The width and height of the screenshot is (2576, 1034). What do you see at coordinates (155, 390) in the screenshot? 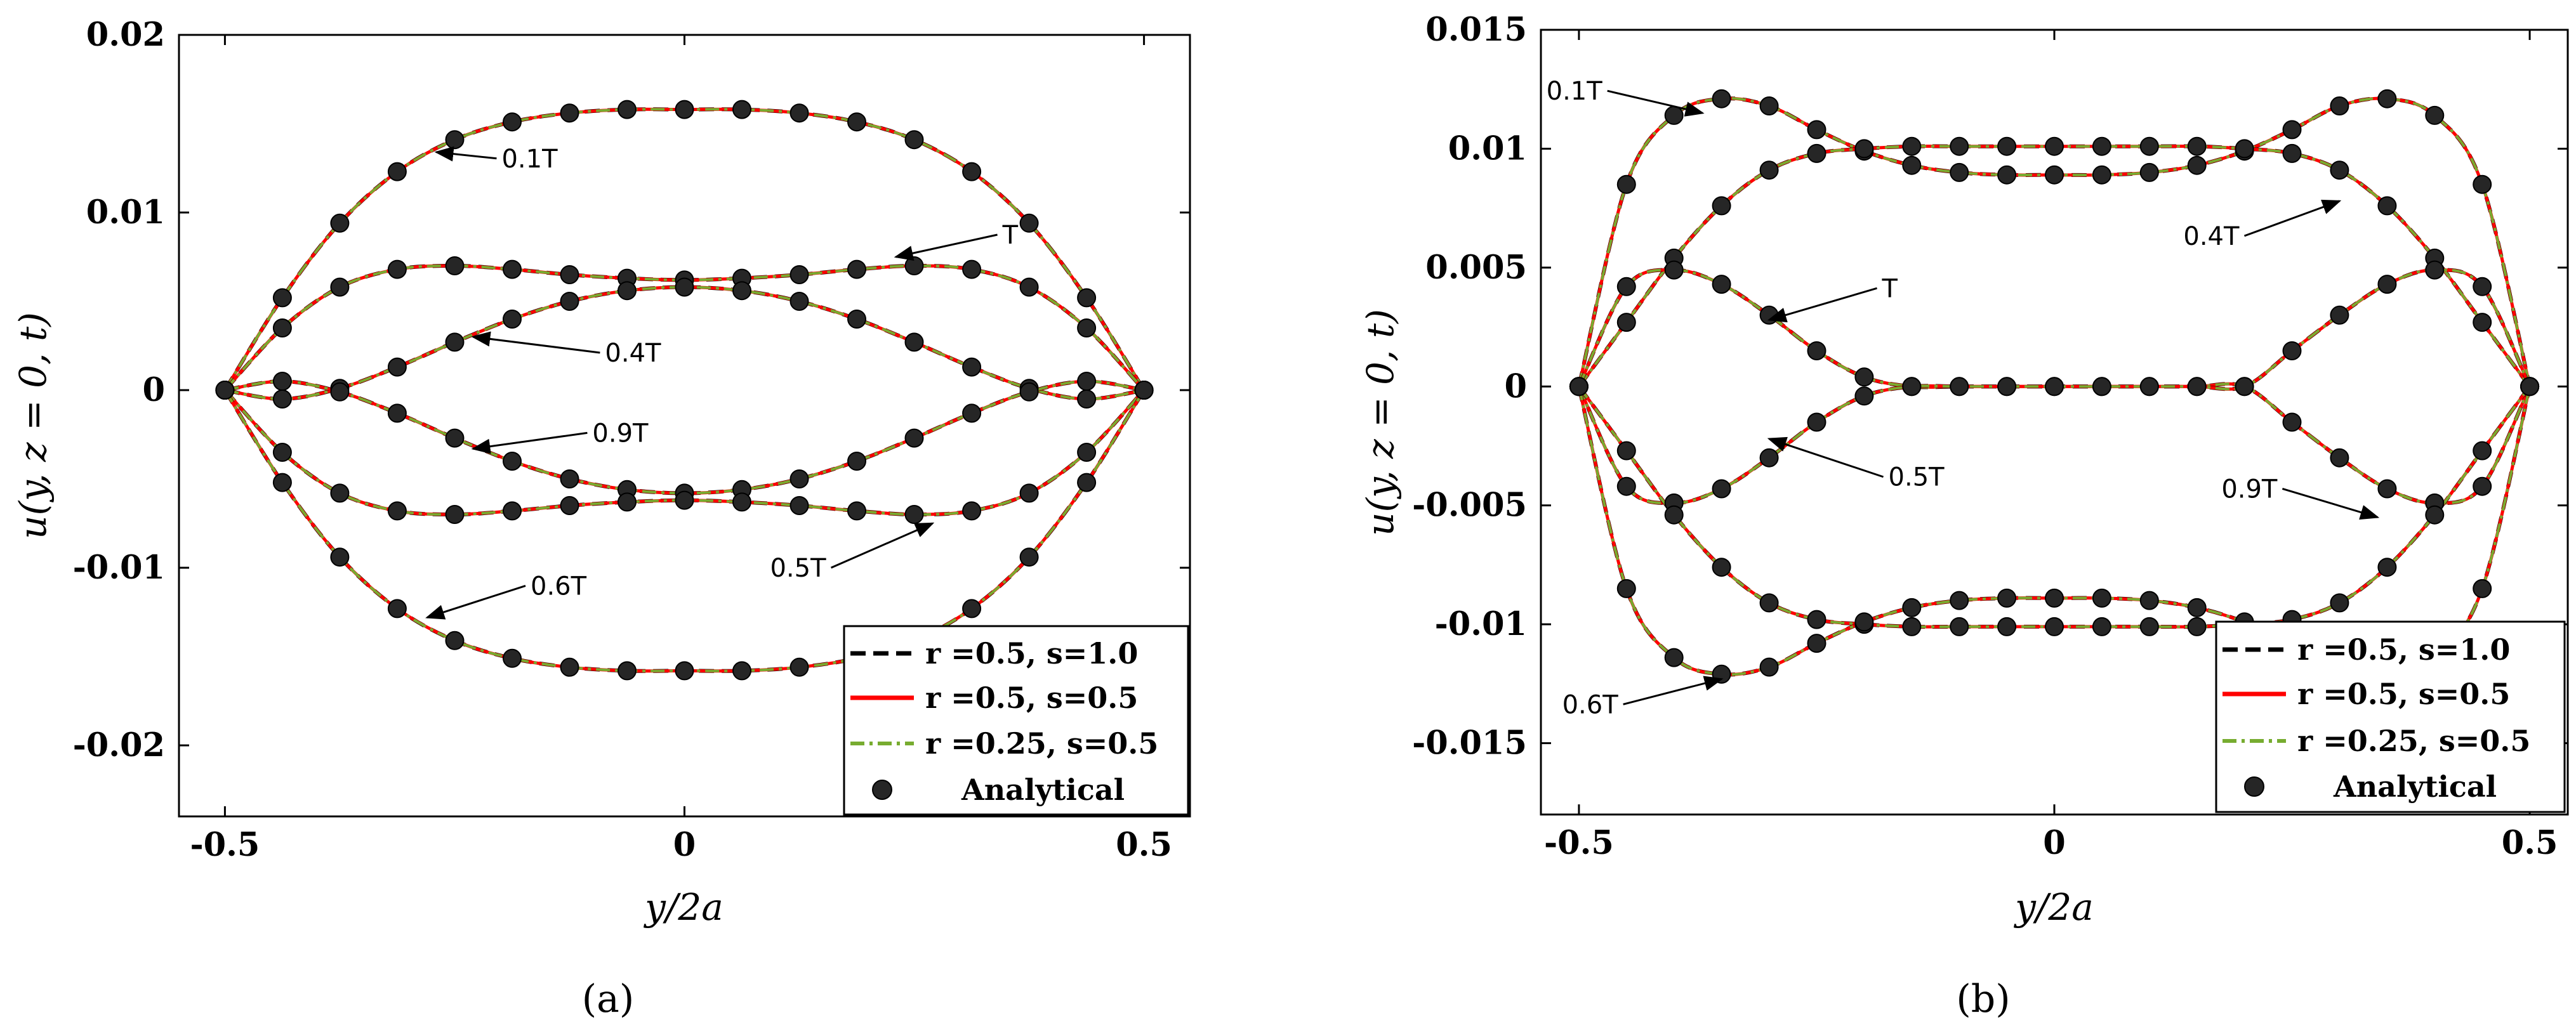
I see `y-tick-label-a: 0` at bounding box center [155, 390].